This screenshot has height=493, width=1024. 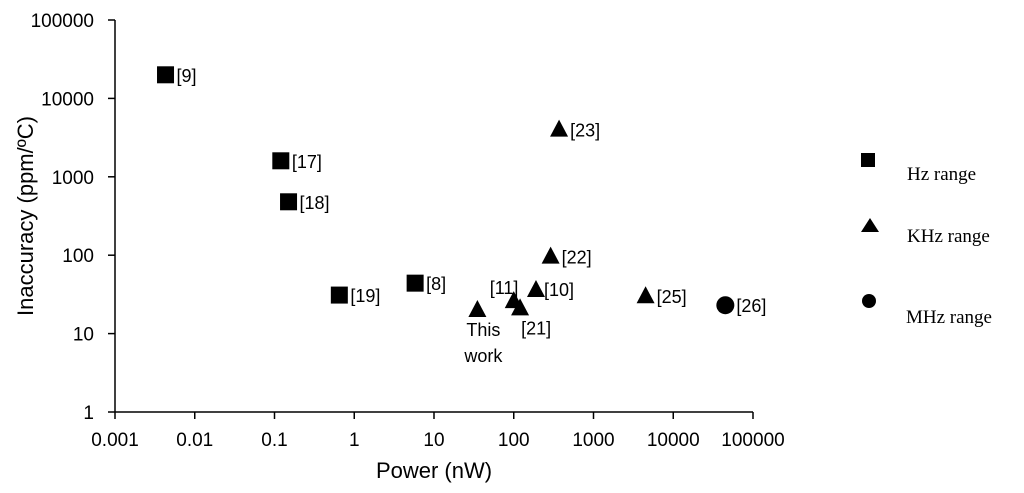 What do you see at coordinates (67, 99) in the screenshot?
I see `y-tick-label: 10000` at bounding box center [67, 99].